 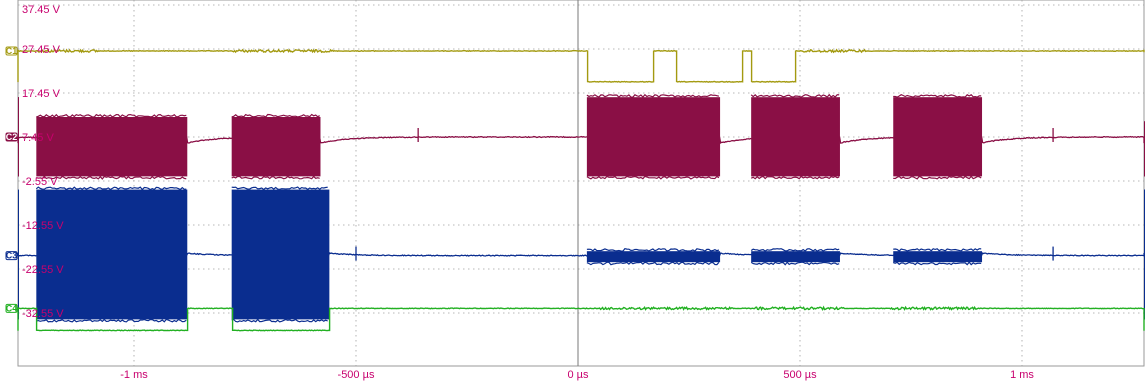 I want to click on x-tick-label: -1 ms, so click(x=134, y=375).